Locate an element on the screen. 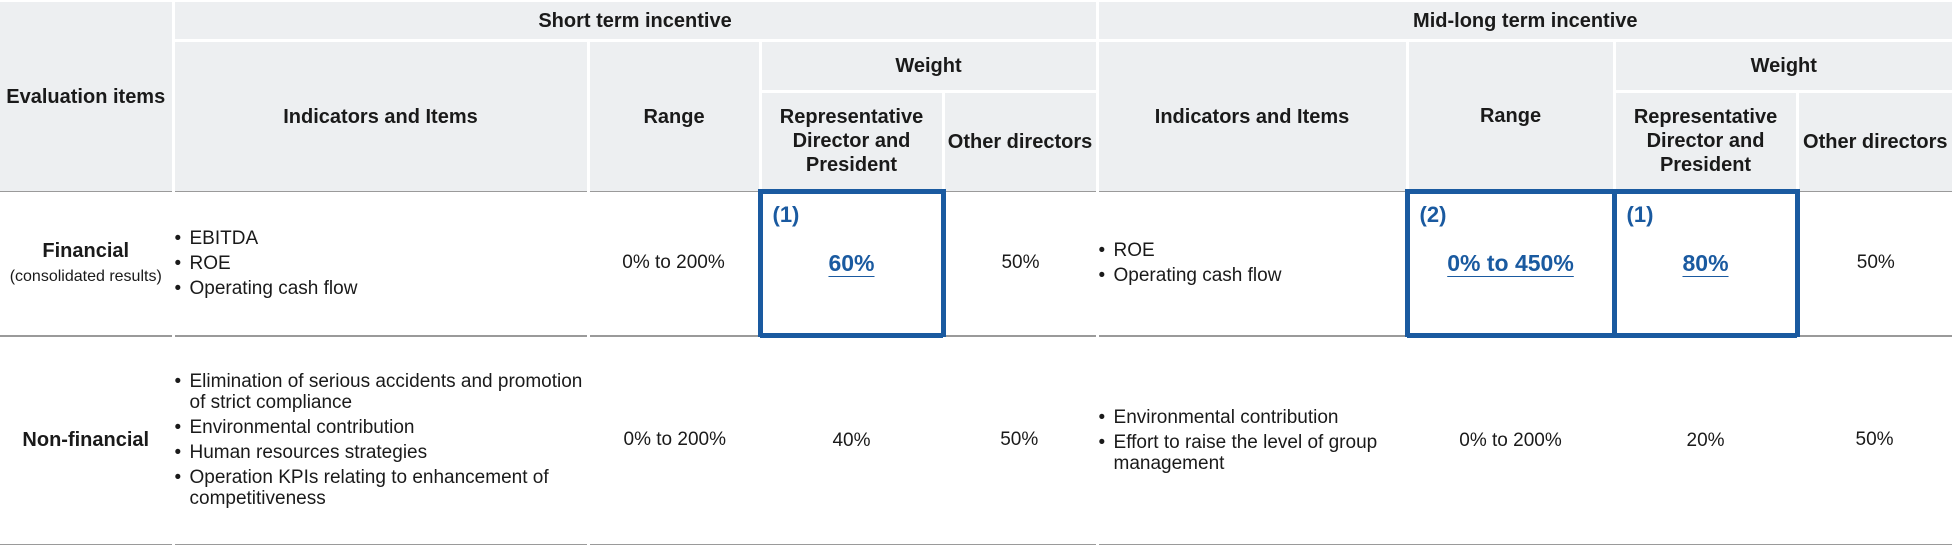 The height and width of the screenshot is (545, 1952). financial-mid-other-weight-cell: 50% is located at coordinates (1874, 263).